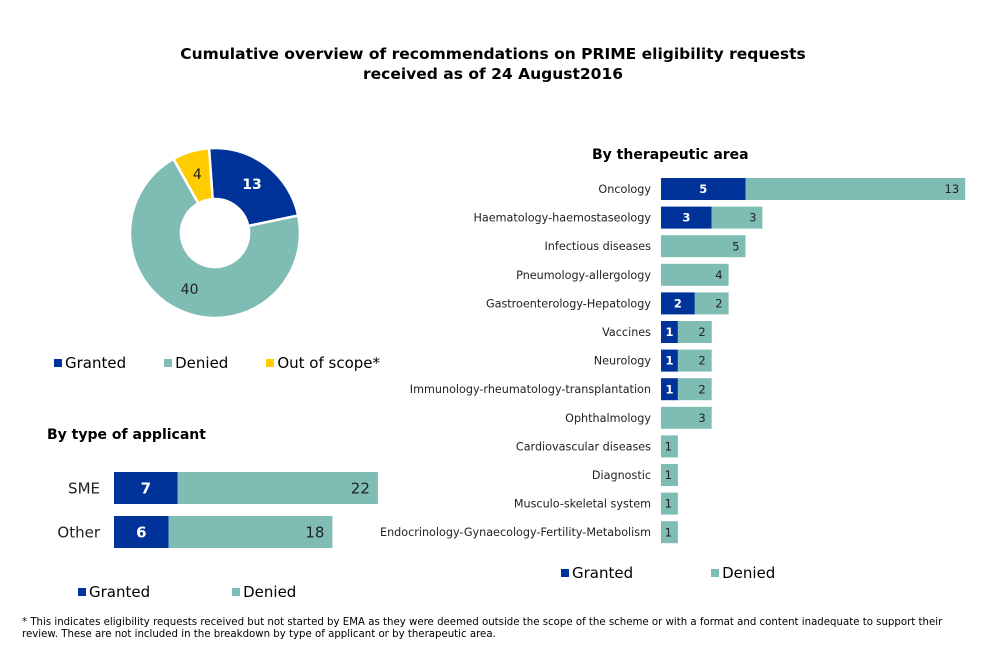  Describe the element at coordinates (624, 189) in the screenshot. I see `category-label-oncology: Oncology` at that location.